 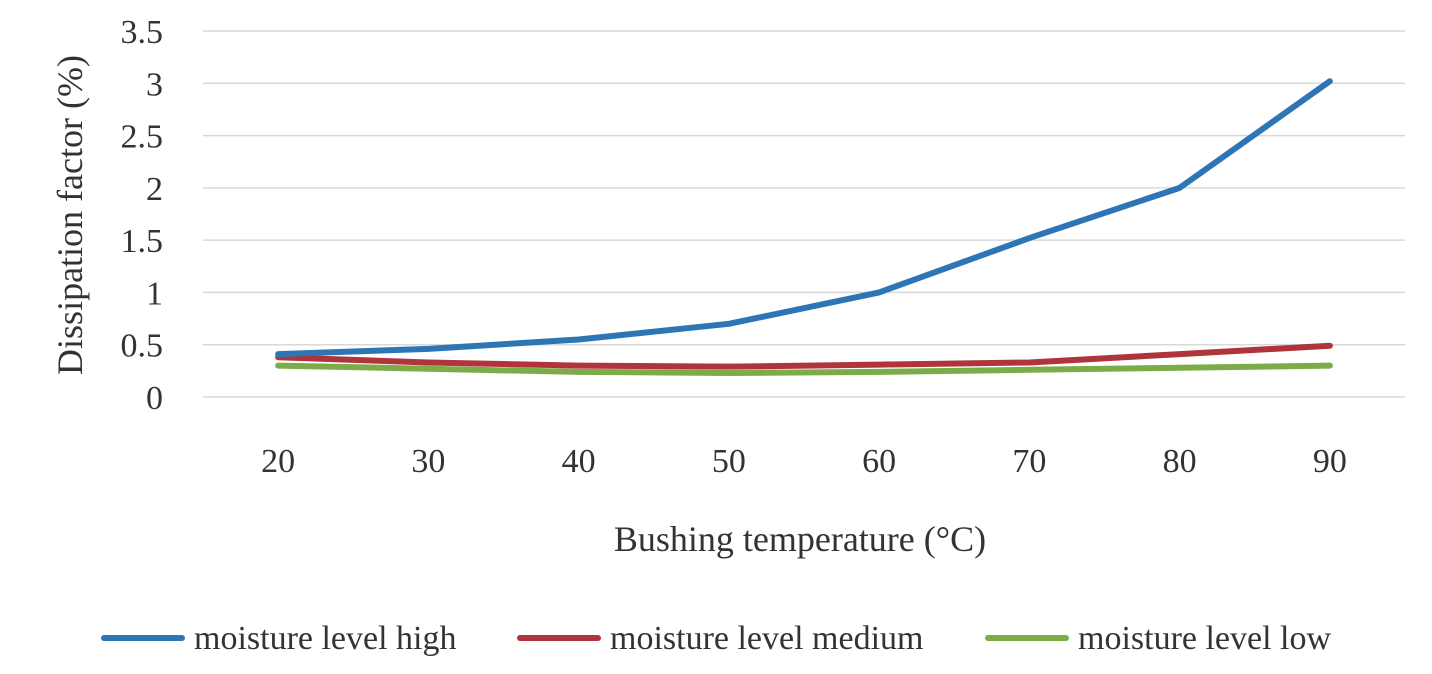 What do you see at coordinates (278, 461) in the screenshot?
I see `x-tick-label: 20` at bounding box center [278, 461].